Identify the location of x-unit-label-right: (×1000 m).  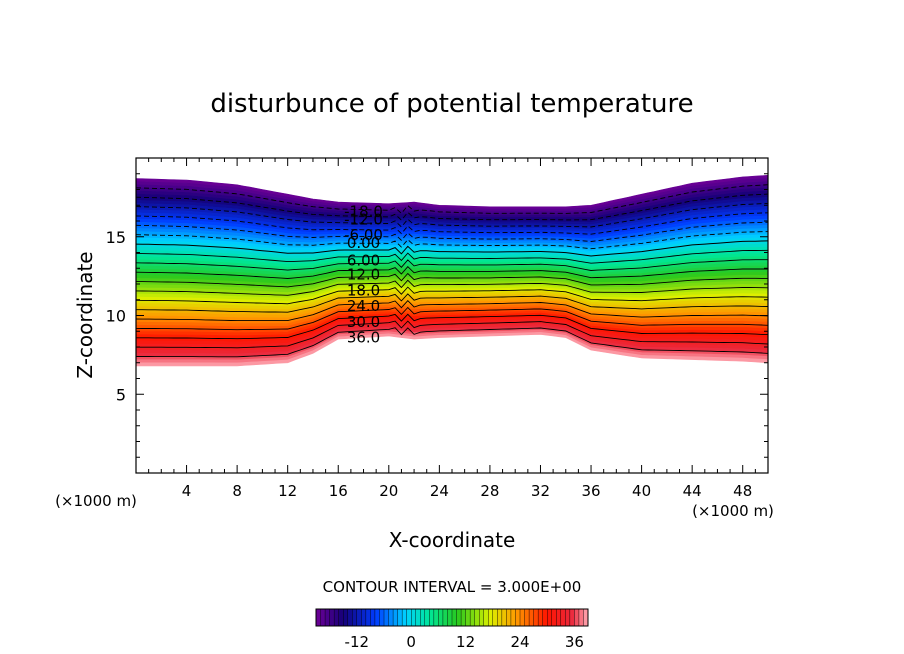
(733, 511).